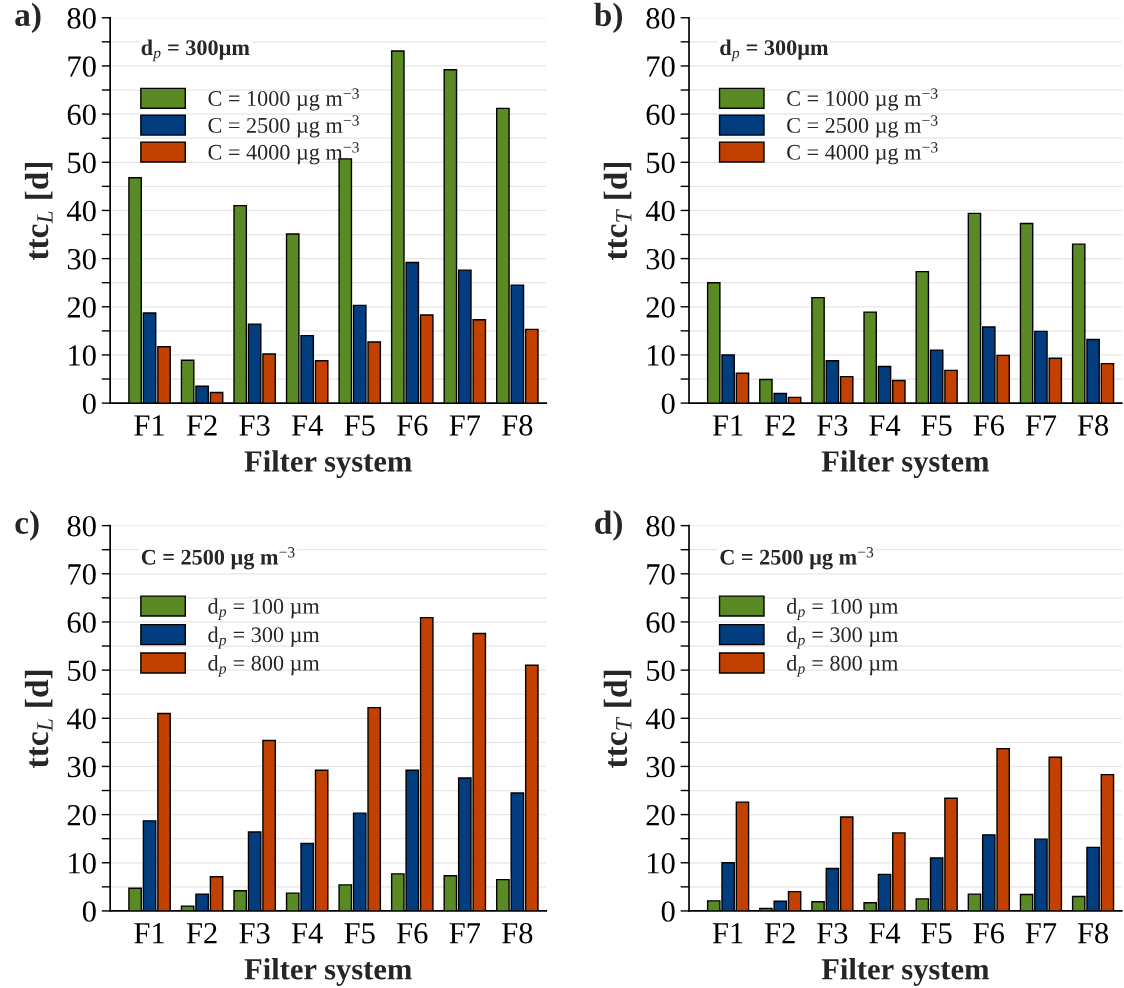 The height and width of the screenshot is (988, 1124). I want to click on chart-title: a), so click(28, 17).